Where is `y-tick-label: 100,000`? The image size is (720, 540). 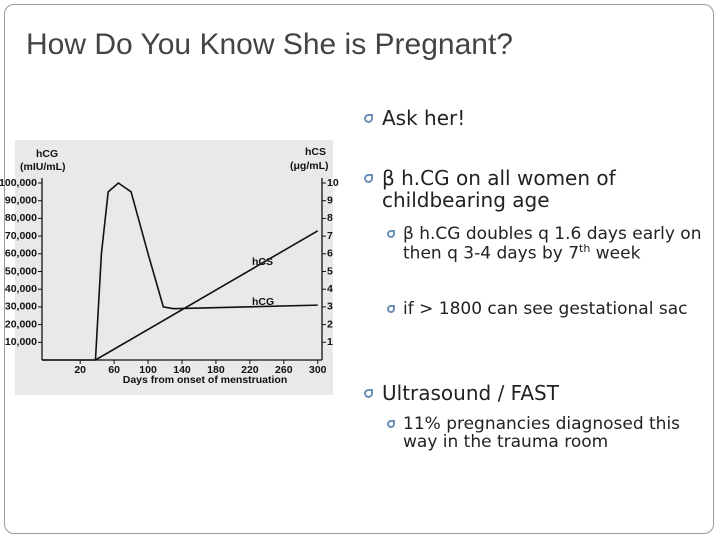 y-tick-label: 100,000 is located at coordinates (18, 183).